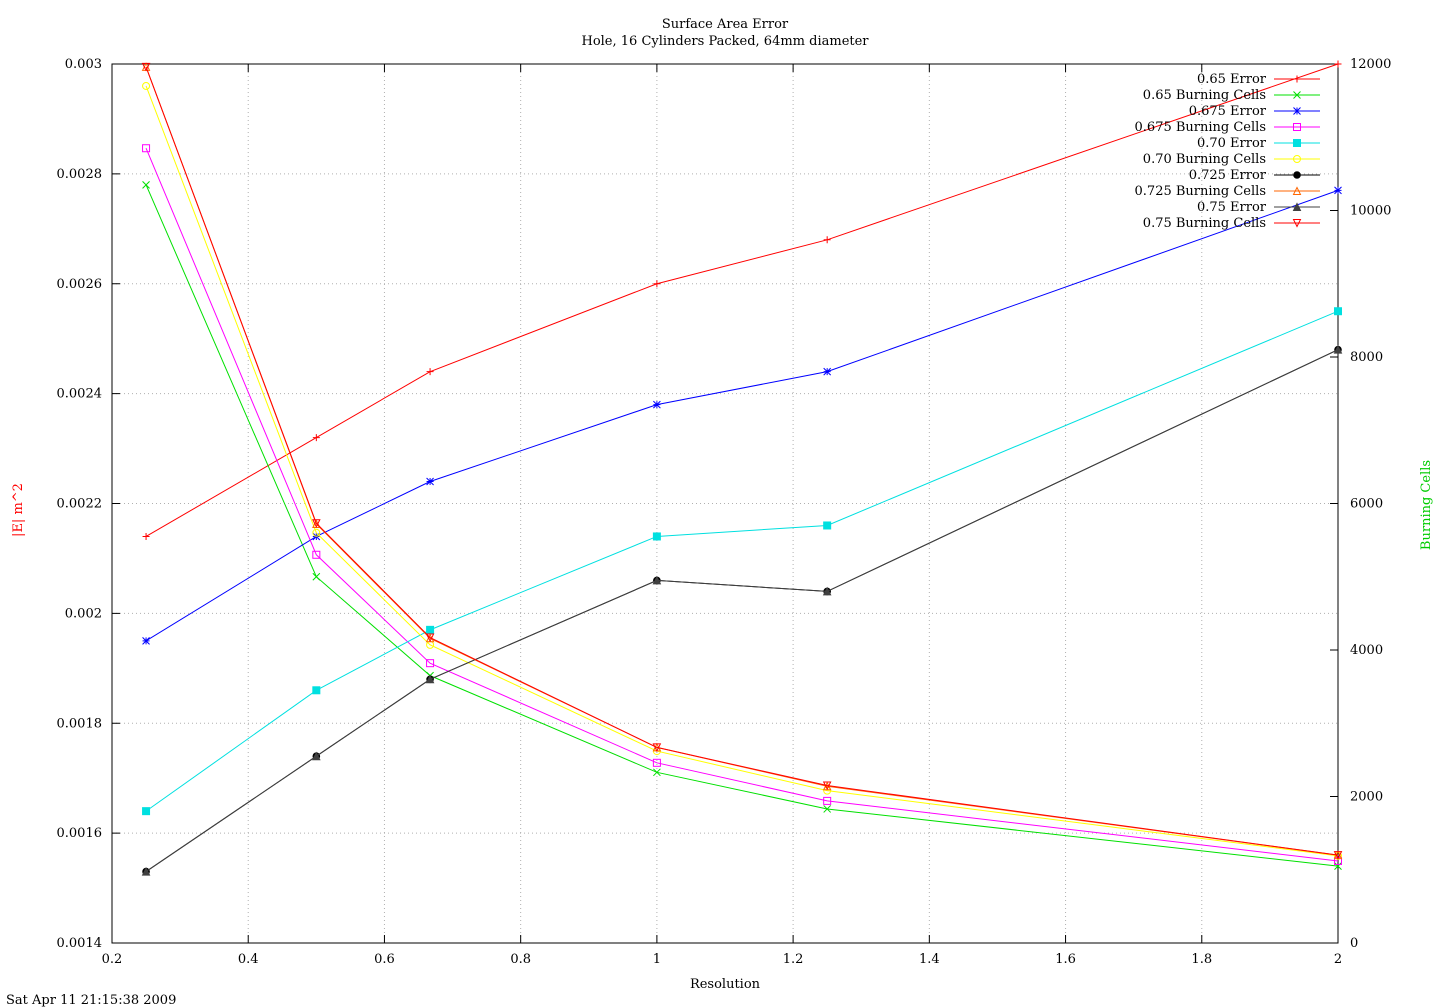 The height and width of the screenshot is (1008, 1440). Describe the element at coordinates (1204, 223) in the screenshot. I see `legend-label: 0.75 Burning Cells` at that location.